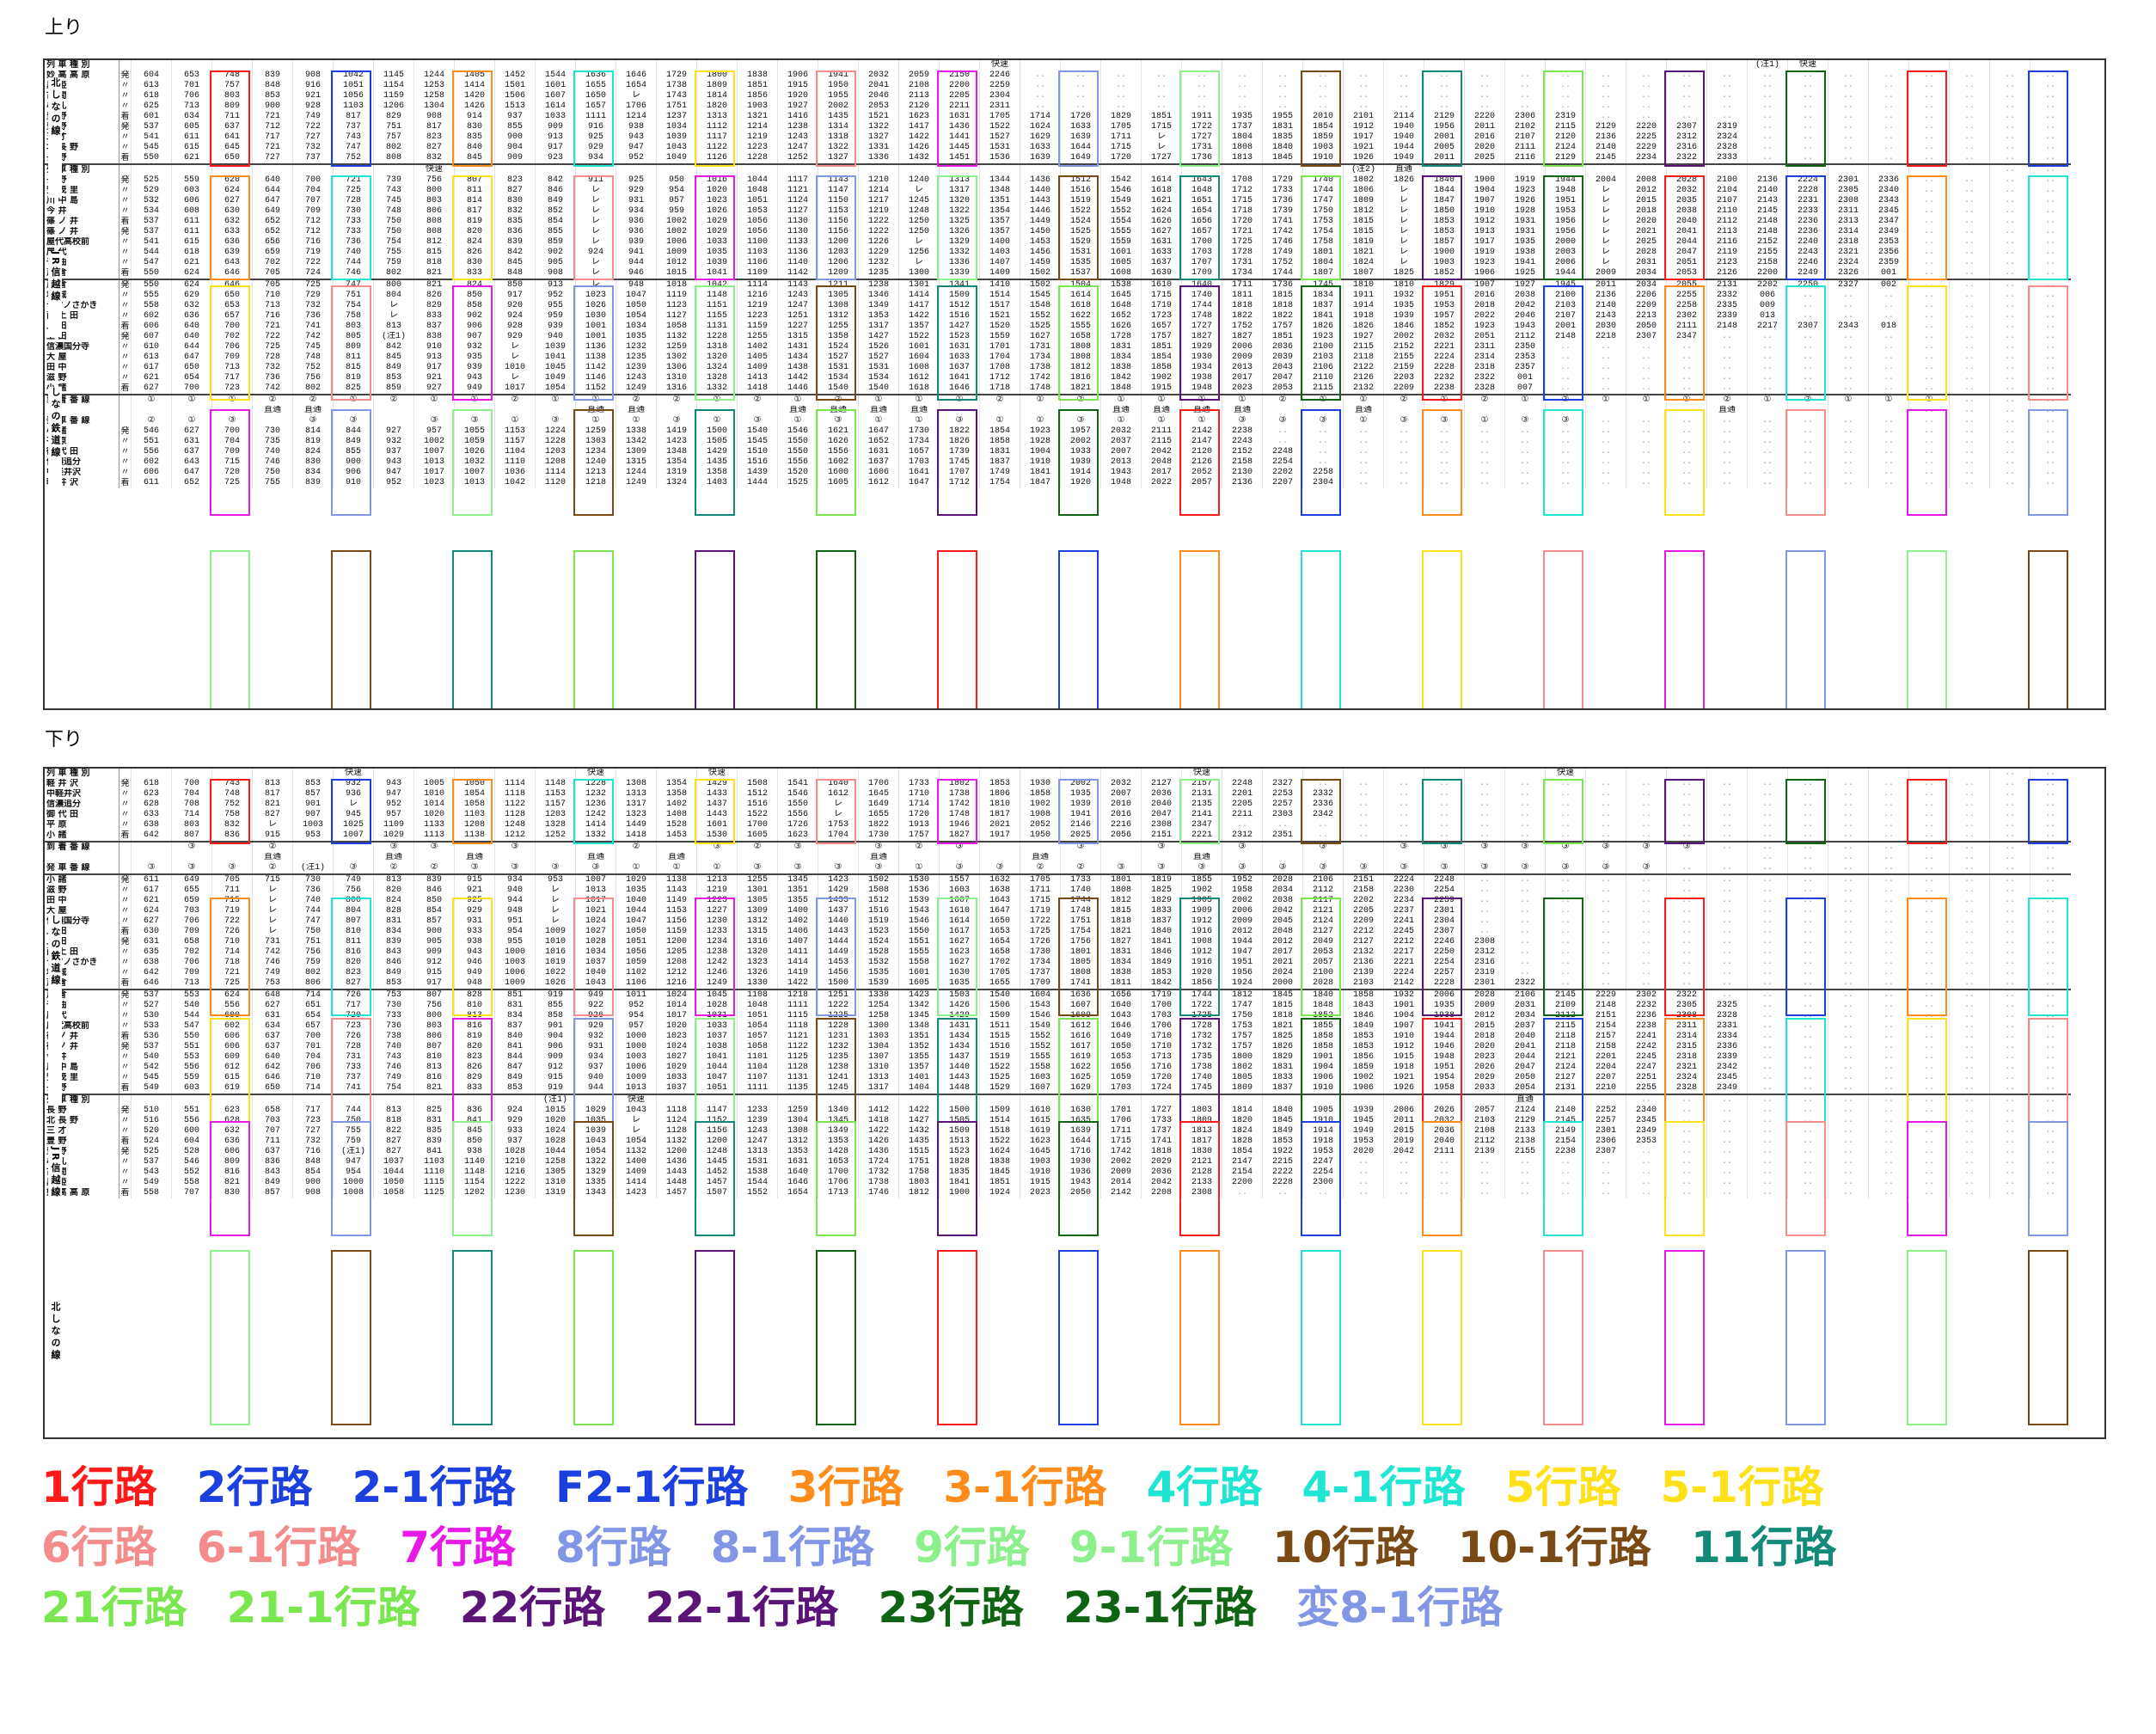 The height and width of the screenshot is (1734, 2156). Describe the element at coordinates (1484, 232) in the screenshot. I see `time-cell: 1913` at that location.